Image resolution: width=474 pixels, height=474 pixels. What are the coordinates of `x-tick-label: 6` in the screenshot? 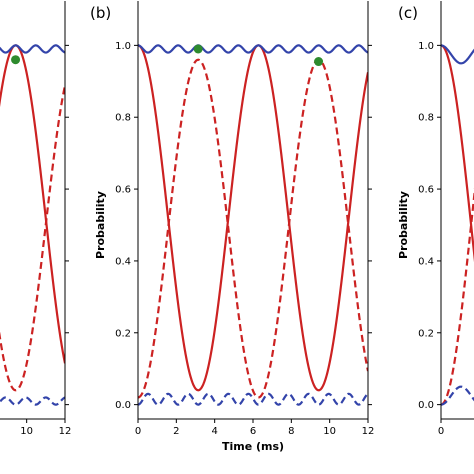 It's located at (253, 431).